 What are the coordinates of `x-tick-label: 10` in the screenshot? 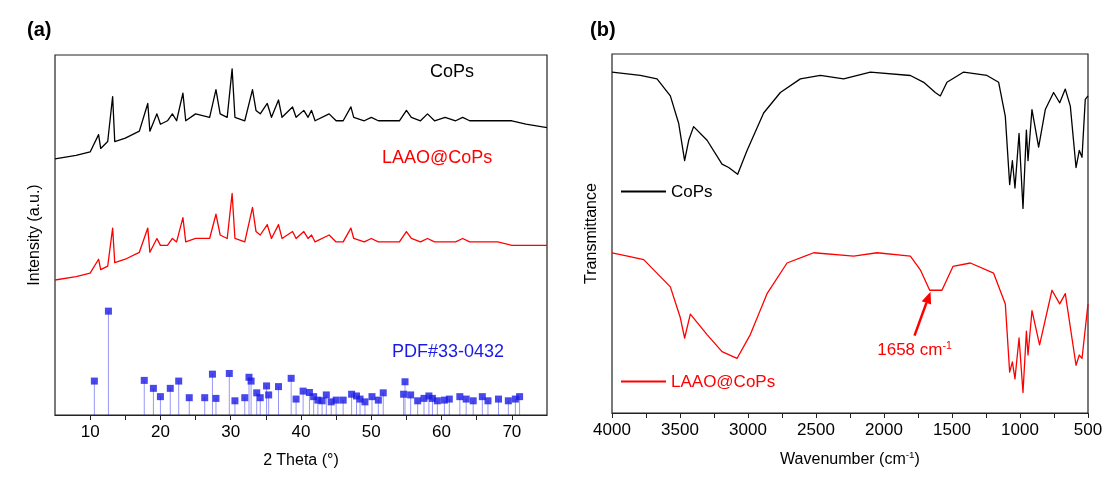 It's located at (90, 431).